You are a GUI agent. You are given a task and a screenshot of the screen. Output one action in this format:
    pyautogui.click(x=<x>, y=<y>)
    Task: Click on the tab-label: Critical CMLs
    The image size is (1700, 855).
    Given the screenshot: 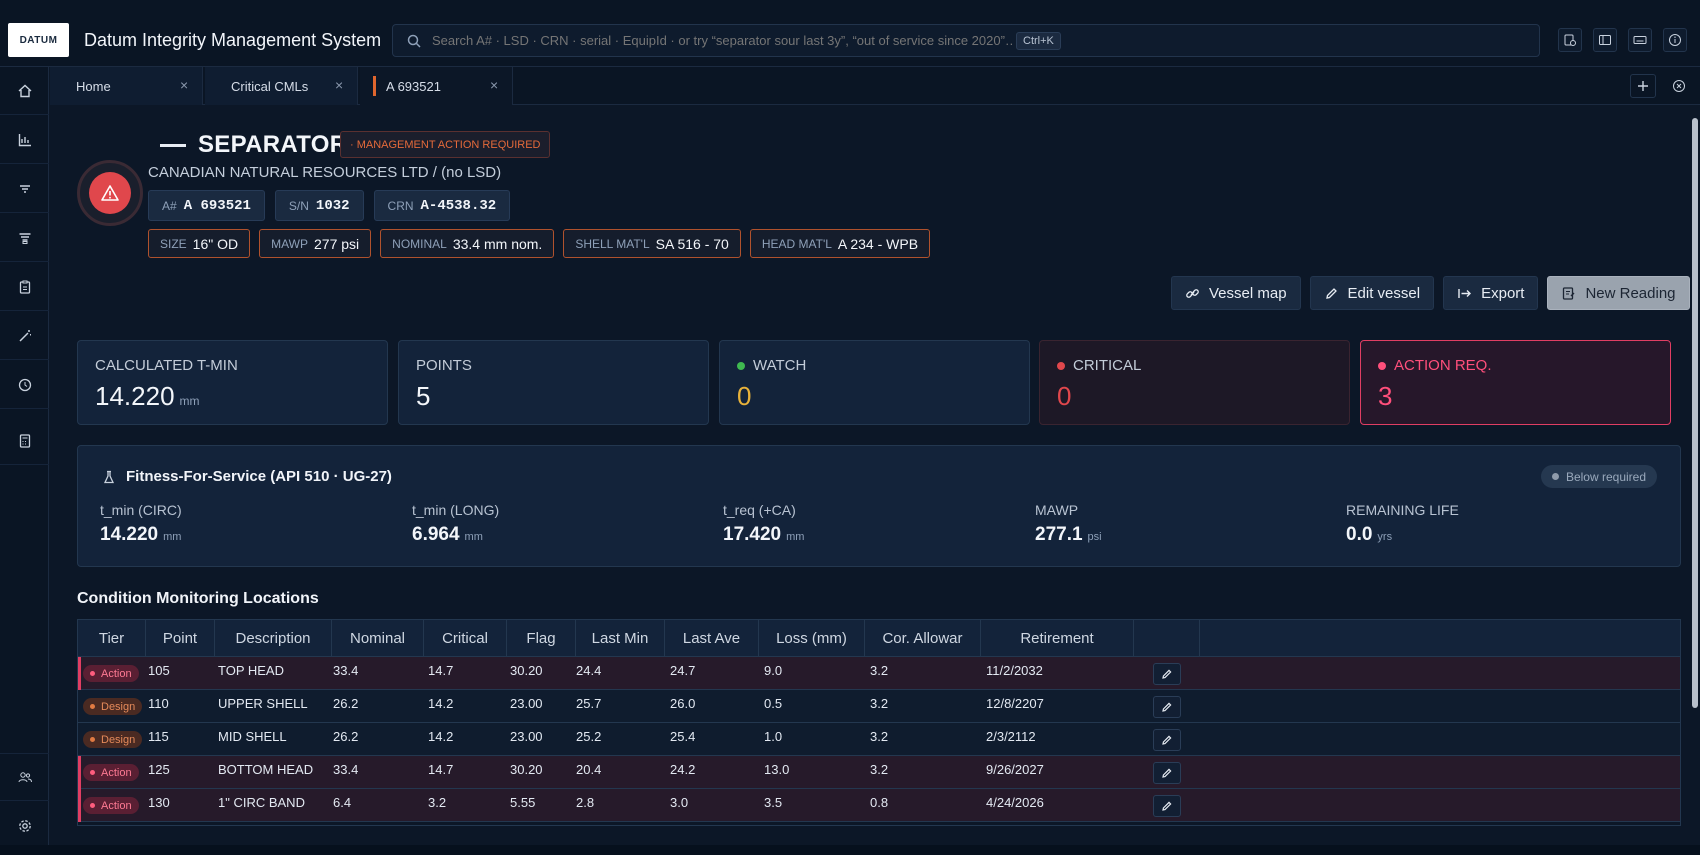 What is the action you would take?
    pyautogui.click(x=270, y=86)
    